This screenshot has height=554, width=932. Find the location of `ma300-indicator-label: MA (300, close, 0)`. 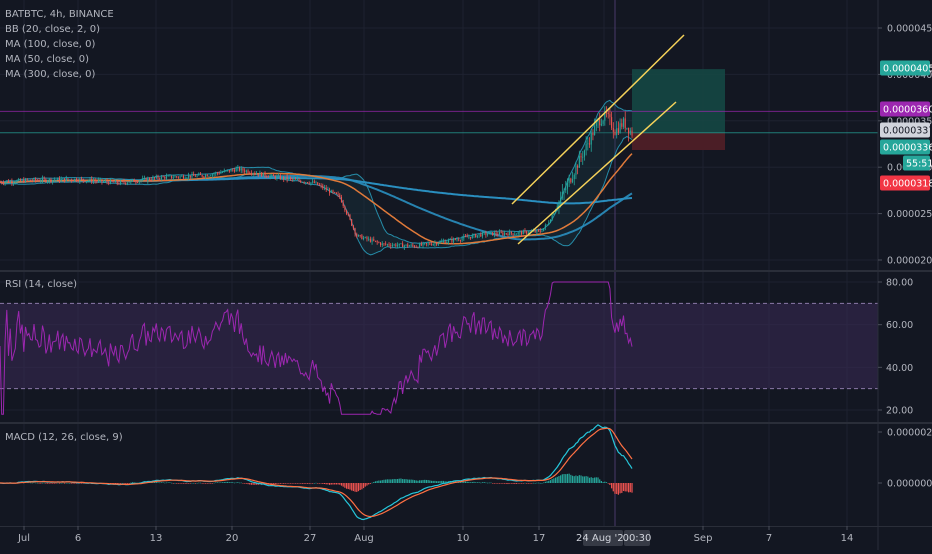

ma300-indicator-label: MA (300, close, 0) is located at coordinates (50, 74).